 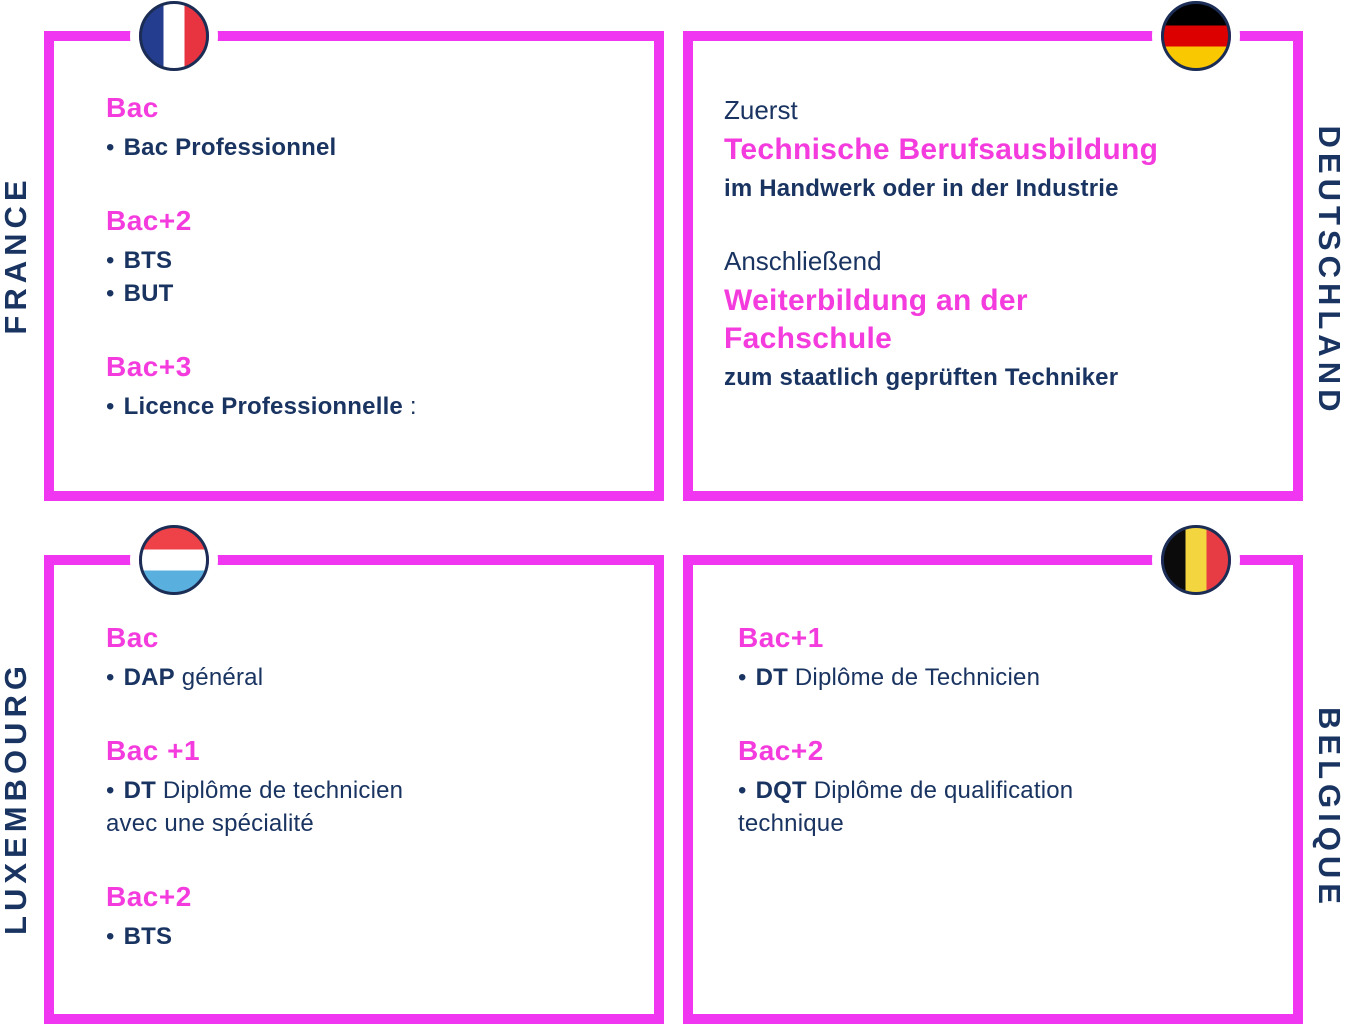 What do you see at coordinates (363, 658) in the screenshot?
I see `luxembourg-group-bac: Bac • DAP général` at bounding box center [363, 658].